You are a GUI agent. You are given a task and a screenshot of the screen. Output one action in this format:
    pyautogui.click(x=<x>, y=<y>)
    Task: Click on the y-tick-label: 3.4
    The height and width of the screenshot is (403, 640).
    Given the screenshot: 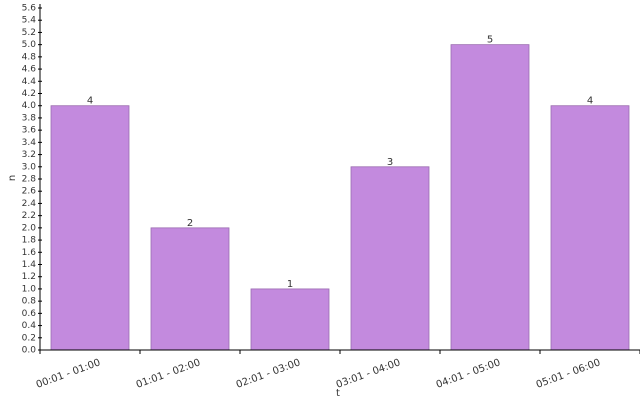 What is the action you would take?
    pyautogui.click(x=29, y=143)
    